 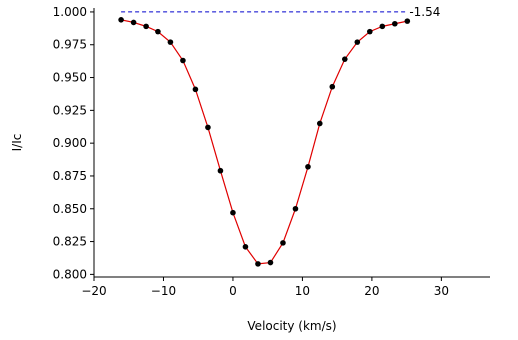 I want to click on x-axis-label: Velocity (km/s), so click(x=291, y=326).